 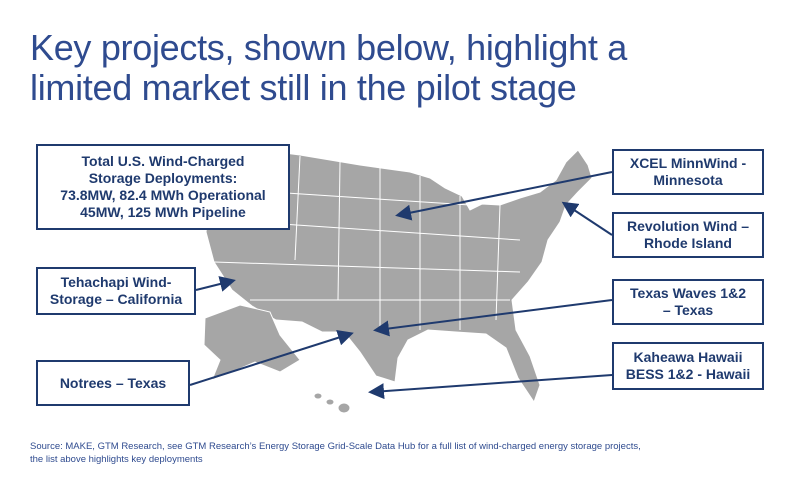 What do you see at coordinates (328, 47) in the screenshot?
I see `title-line: Key projects, shown below, highlight a` at bounding box center [328, 47].